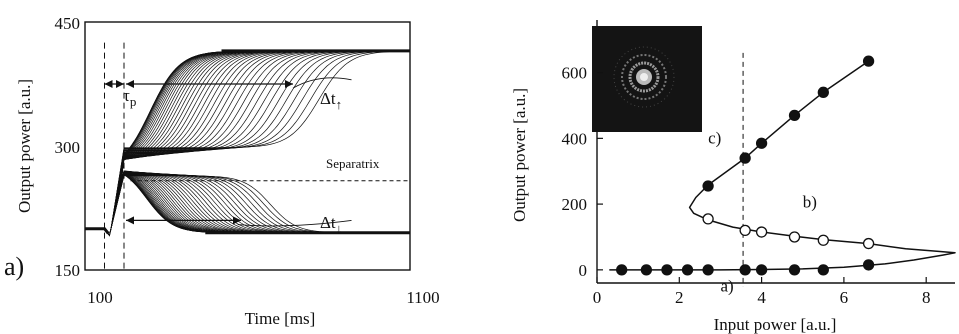 The image size is (959, 334). What do you see at coordinates (130, 84) in the screenshot?
I see `delta-t-up-arrow-tail` at bounding box center [130, 84].